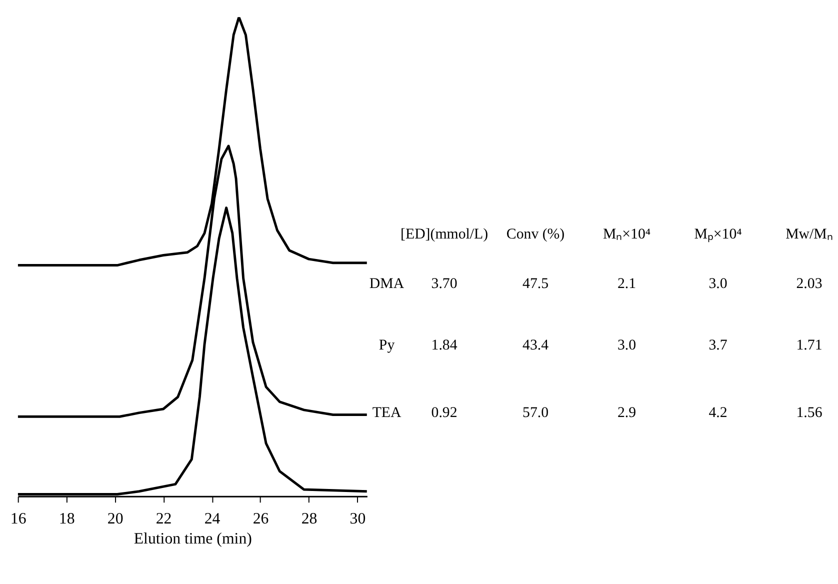 The height and width of the screenshot is (584, 838). What do you see at coordinates (718, 234) in the screenshot?
I see `text: Mₚ×10⁴` at bounding box center [718, 234].